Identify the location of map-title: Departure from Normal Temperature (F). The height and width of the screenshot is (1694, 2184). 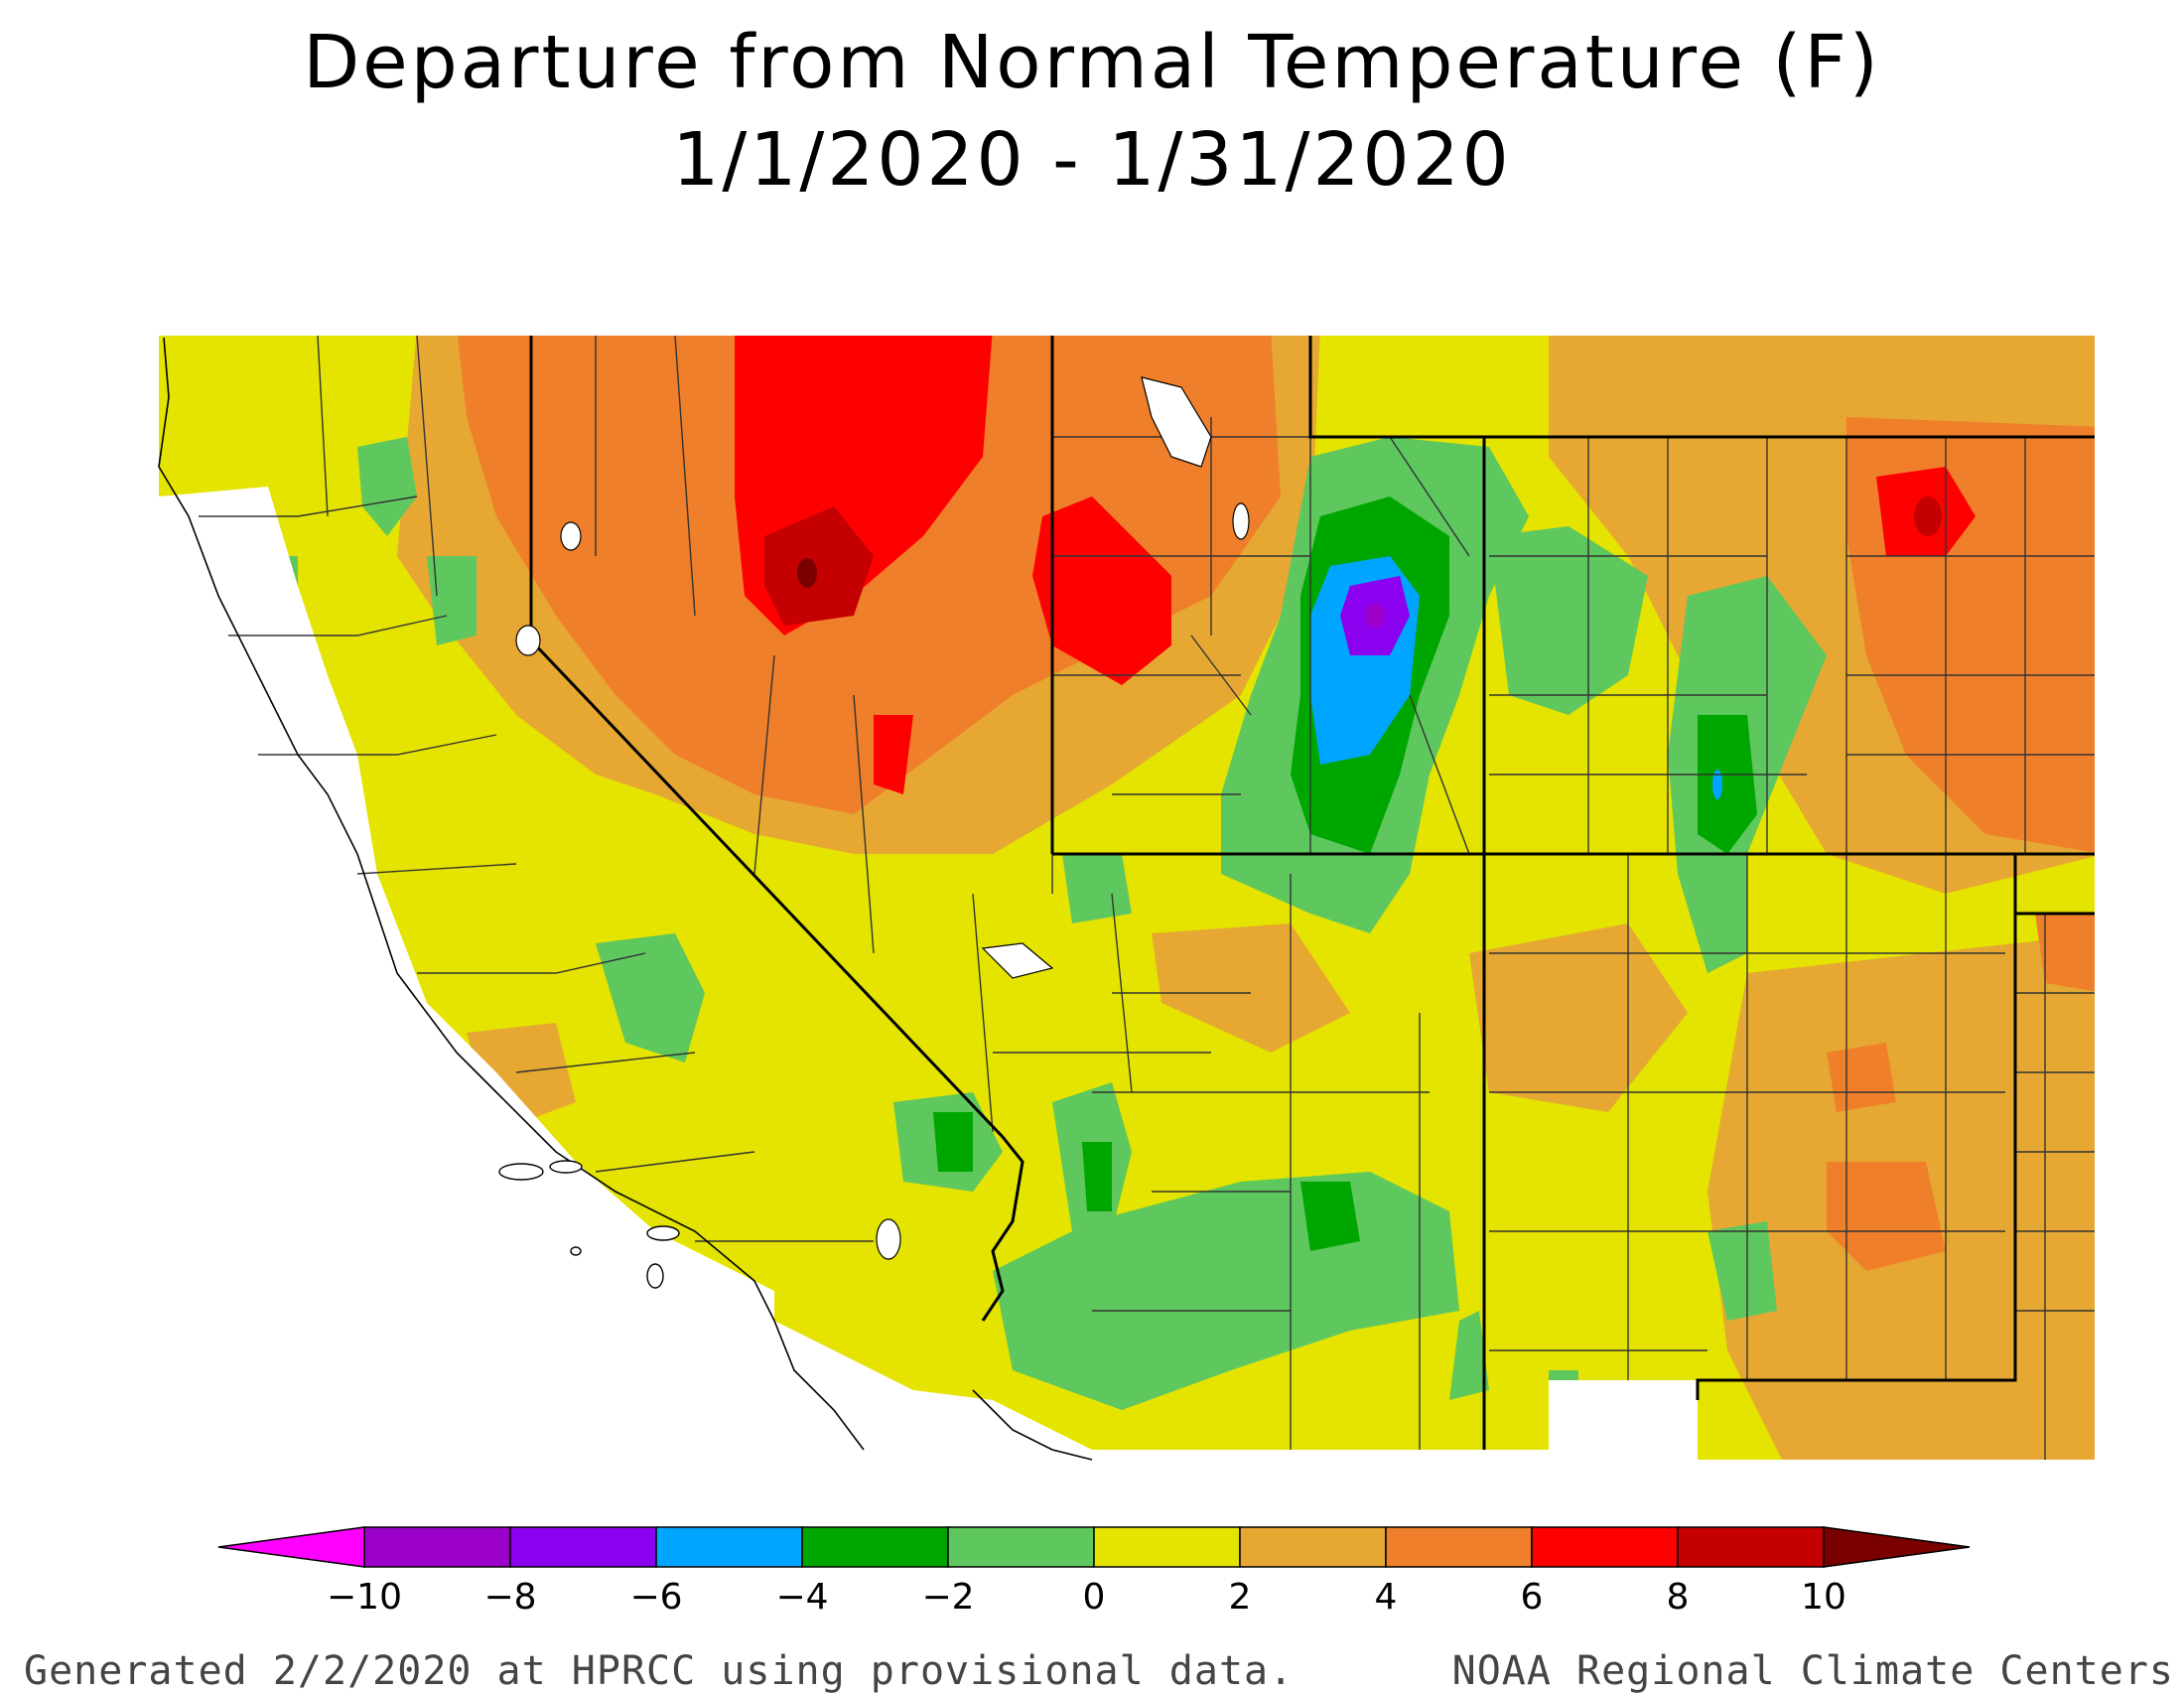
(1092, 63).